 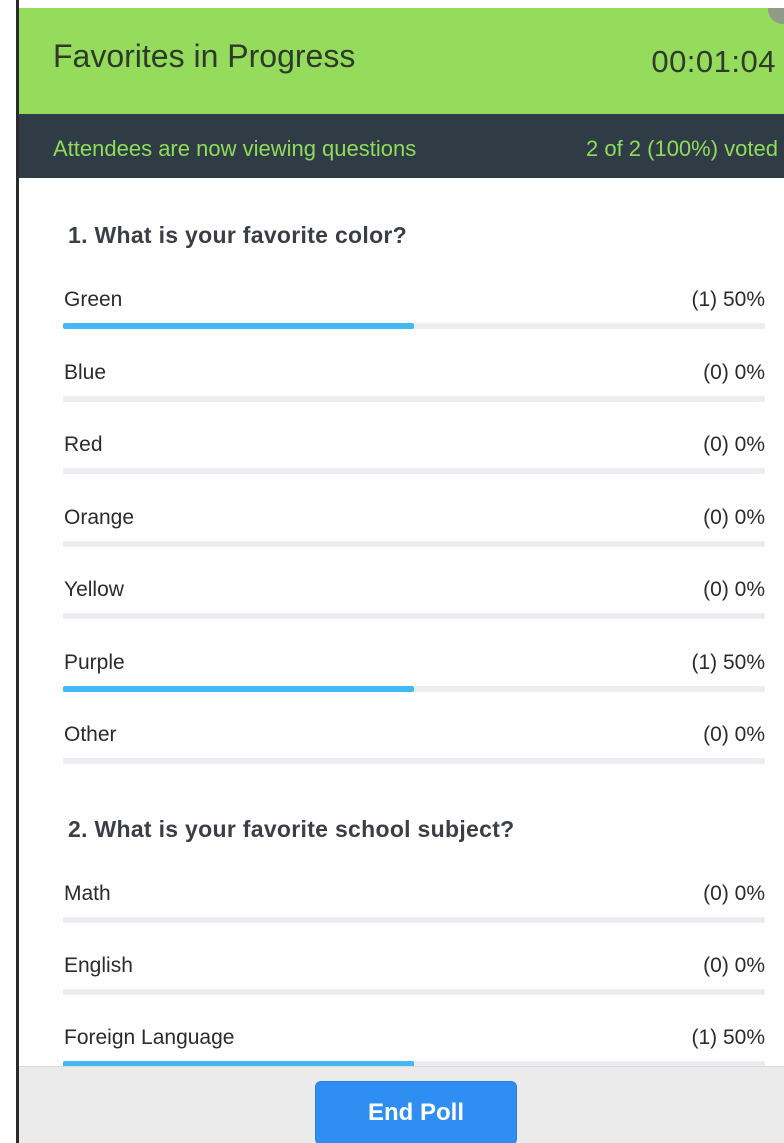 What do you see at coordinates (401, 61) in the screenshot?
I see `poll-header: Favorites in Progress 00:01:04` at bounding box center [401, 61].